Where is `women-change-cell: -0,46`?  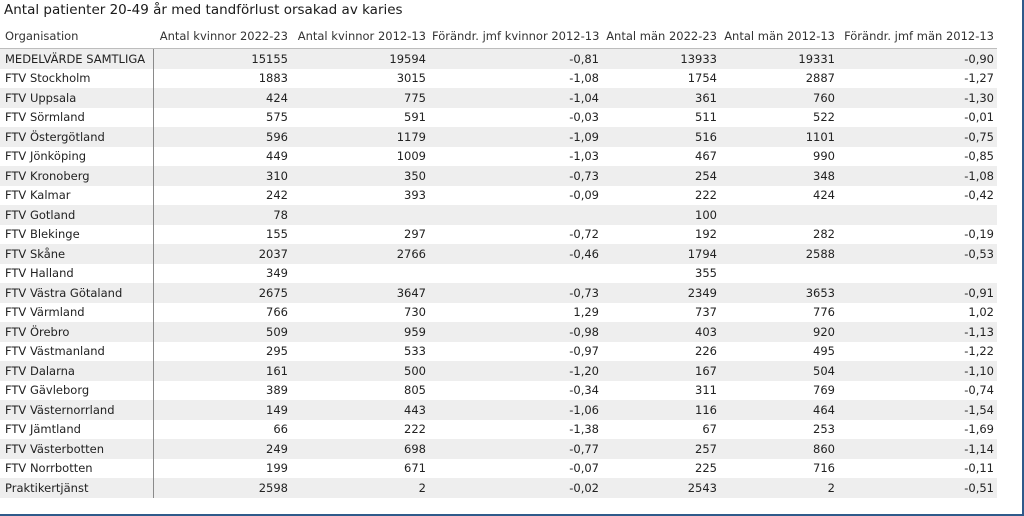 women-change-cell: -0,46 is located at coordinates (515, 254).